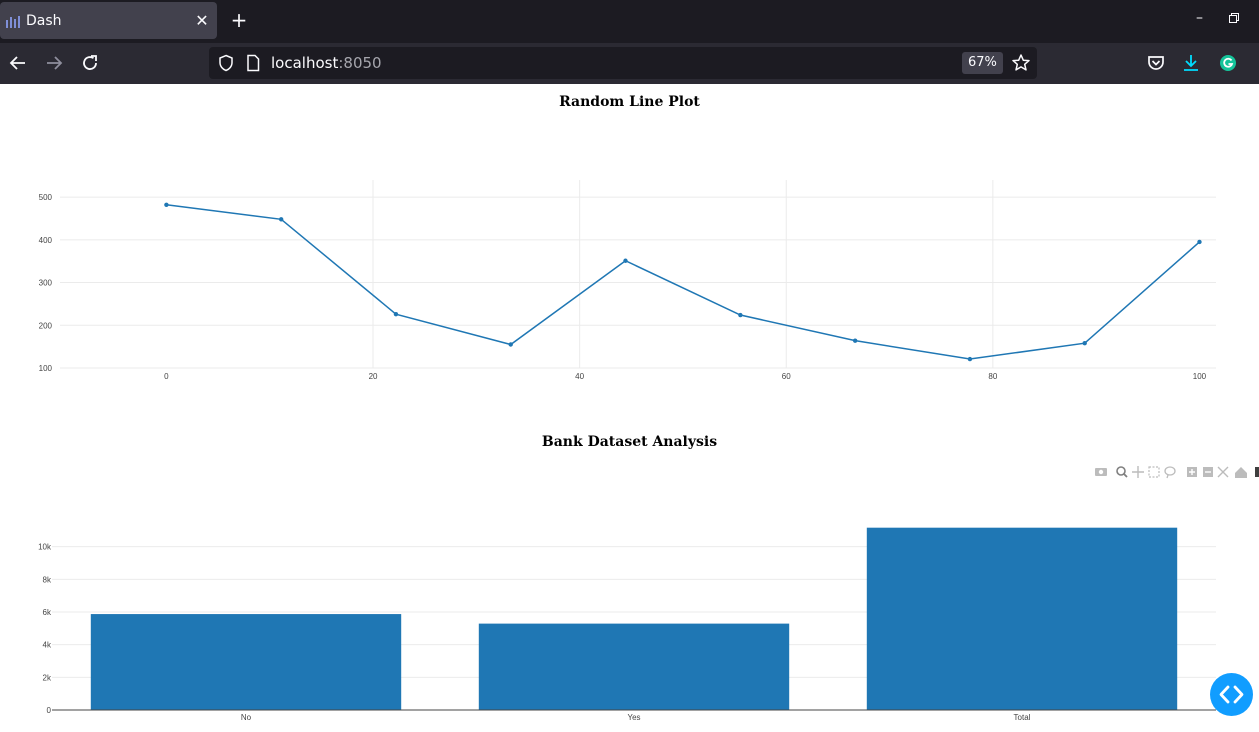 This screenshot has height=732, width=1259. I want to click on y-tick-label: 200, so click(46, 325).